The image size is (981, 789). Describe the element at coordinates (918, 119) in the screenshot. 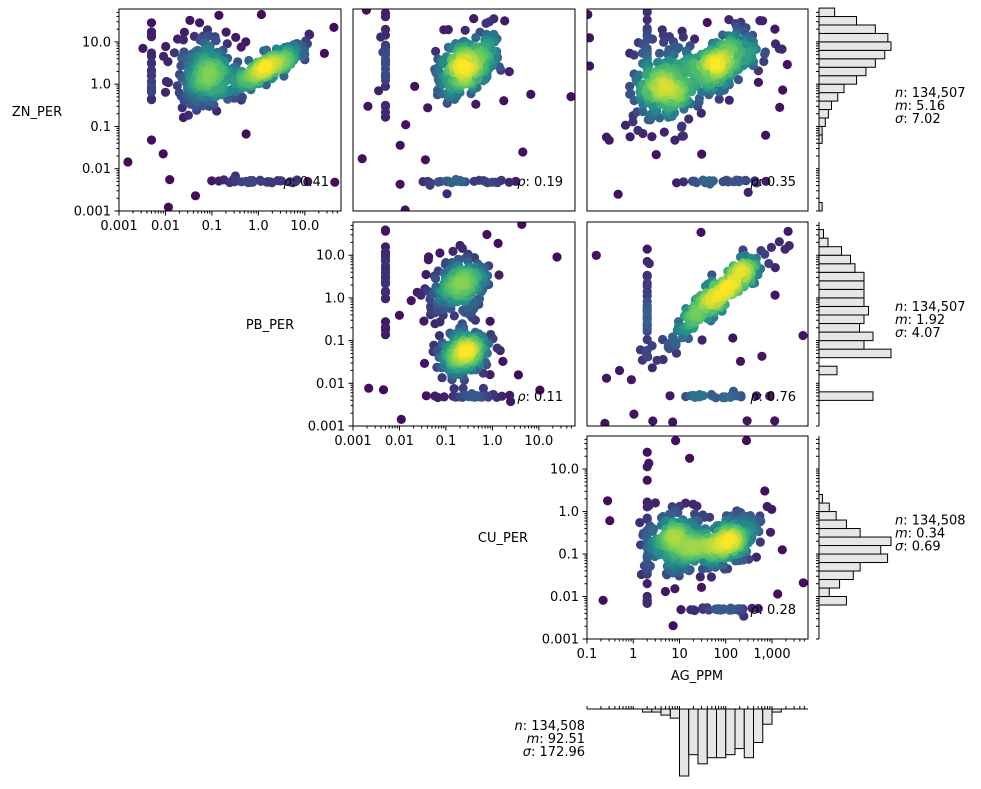

I see `stat-sigma: σ: 7.02` at that location.